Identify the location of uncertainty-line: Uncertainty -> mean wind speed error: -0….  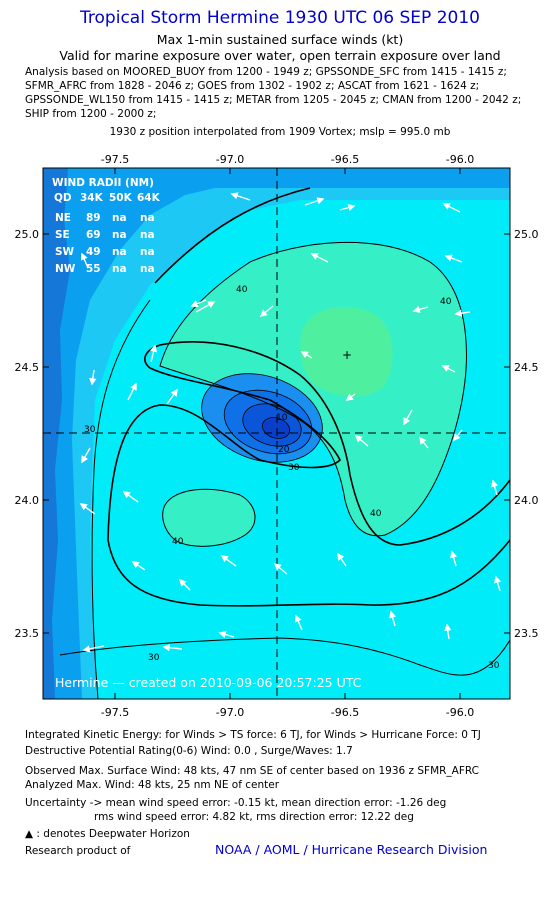
(236, 803).